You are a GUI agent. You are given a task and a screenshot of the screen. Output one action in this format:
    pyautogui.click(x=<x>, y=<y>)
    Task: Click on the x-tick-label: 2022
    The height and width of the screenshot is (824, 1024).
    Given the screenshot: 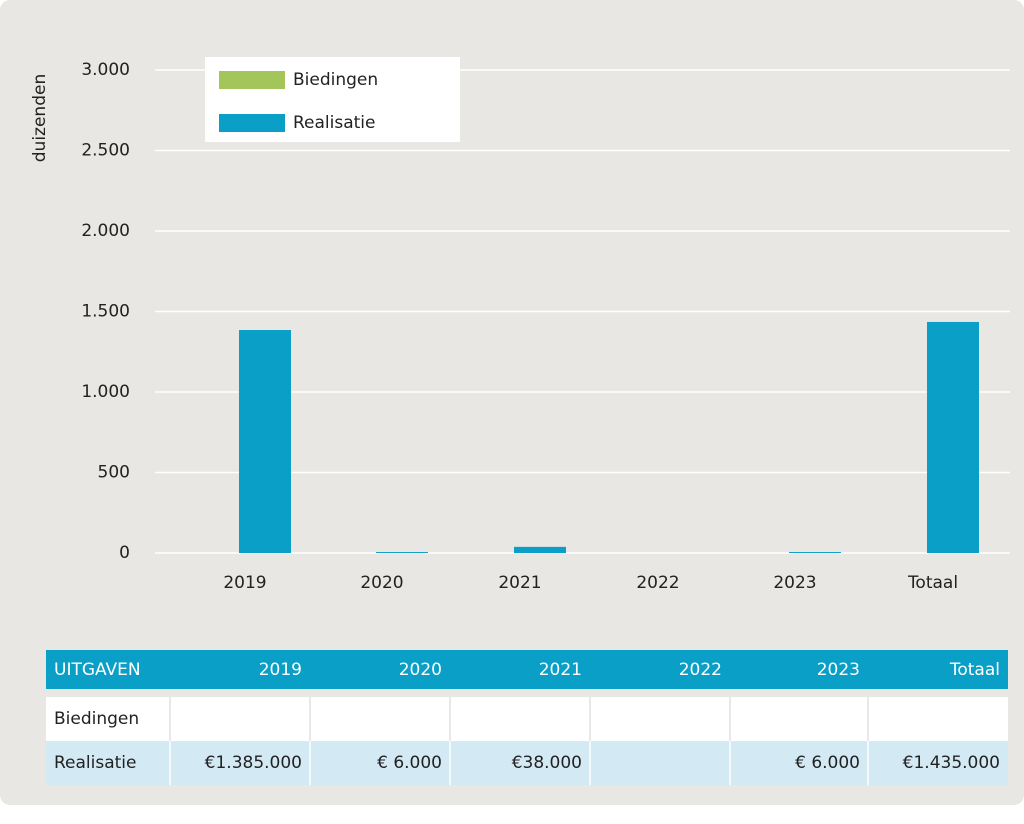 What is the action you would take?
    pyautogui.click(x=657, y=583)
    